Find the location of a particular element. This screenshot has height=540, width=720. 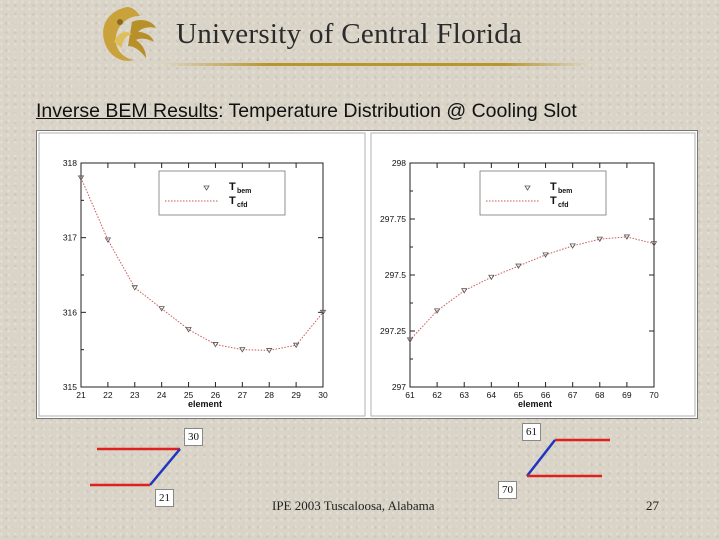

x-tick-label: 24 is located at coordinates (162, 395).